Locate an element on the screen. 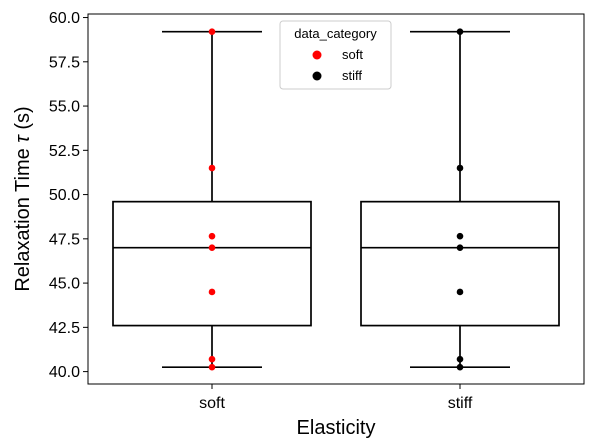 The image size is (594, 447). box-soft is located at coordinates (212, 263).